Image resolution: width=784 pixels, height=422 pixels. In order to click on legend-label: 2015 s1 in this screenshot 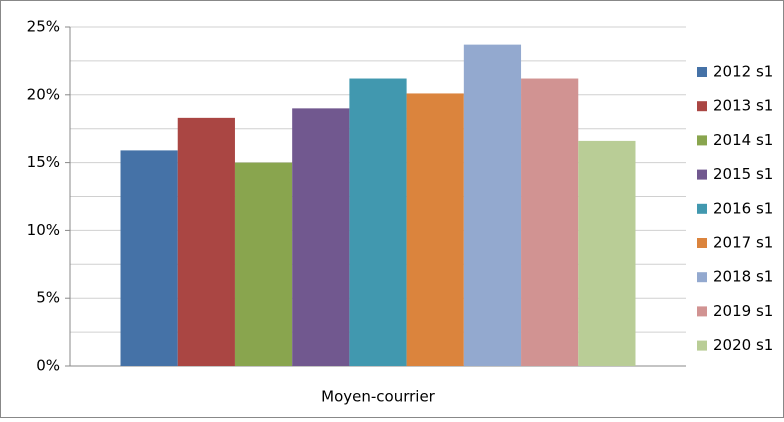, I will do `click(743, 174)`.